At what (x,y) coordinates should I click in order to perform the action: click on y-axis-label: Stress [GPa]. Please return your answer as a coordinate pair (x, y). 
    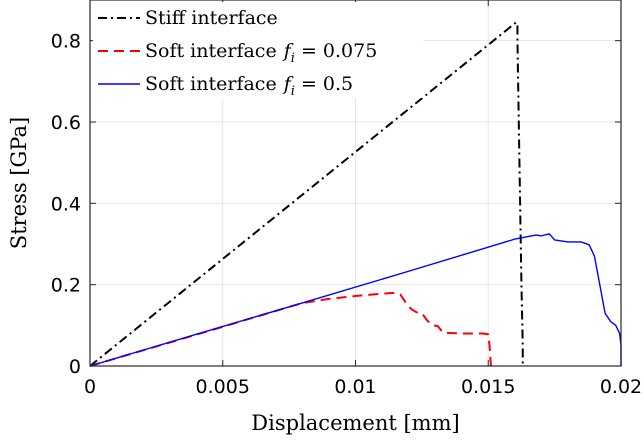
    Looking at the image, I should click on (19, 183).